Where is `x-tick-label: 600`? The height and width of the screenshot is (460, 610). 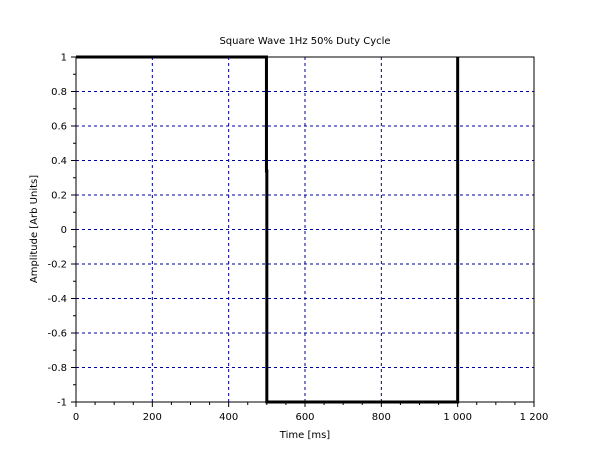
x-tick-label: 600 is located at coordinates (304, 417).